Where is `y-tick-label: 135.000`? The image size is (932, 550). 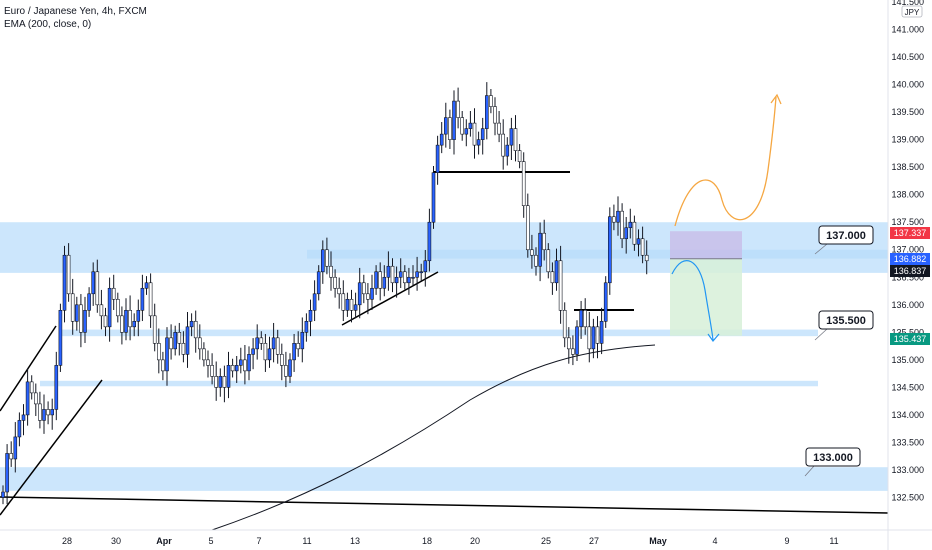 y-tick-label: 135.000 is located at coordinates (907, 360).